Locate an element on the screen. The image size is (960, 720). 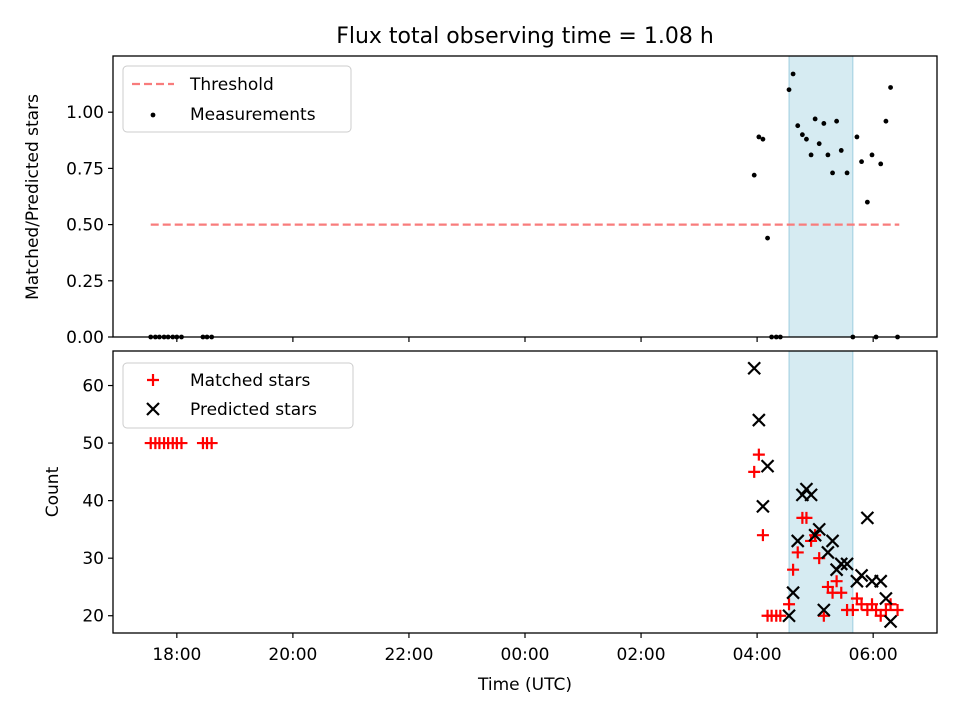
x-tick-label: 02:00 is located at coordinates (641, 655).